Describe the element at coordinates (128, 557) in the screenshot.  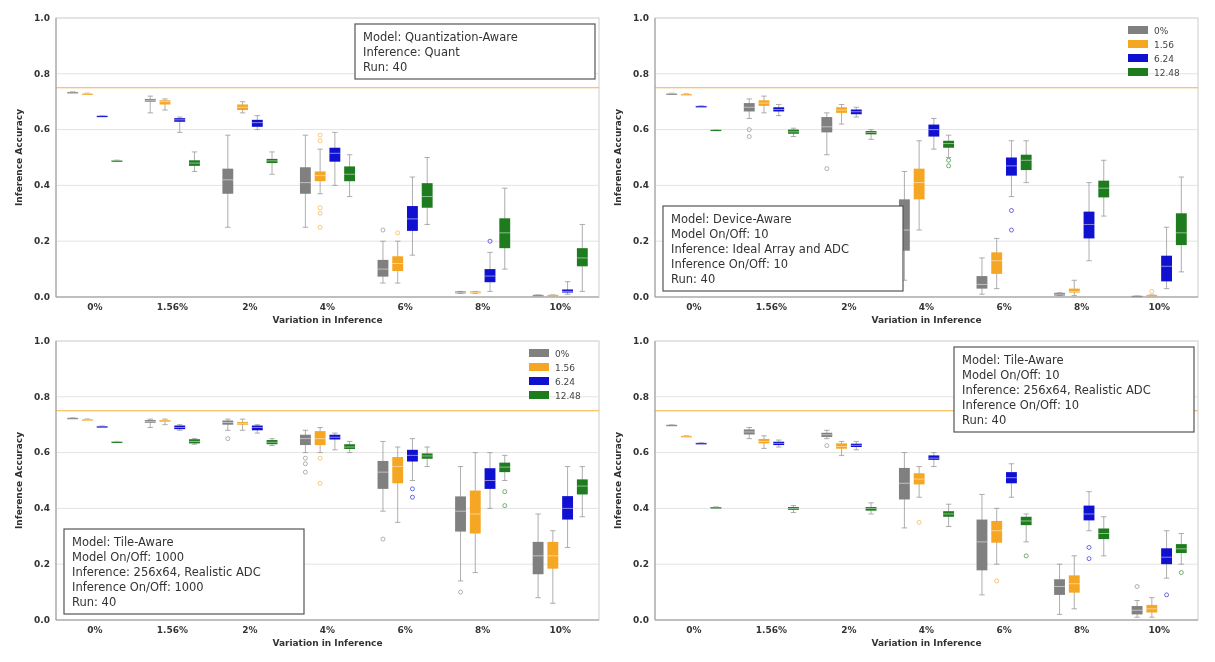
I see `annotation: Model On/Off: 1000` at that location.